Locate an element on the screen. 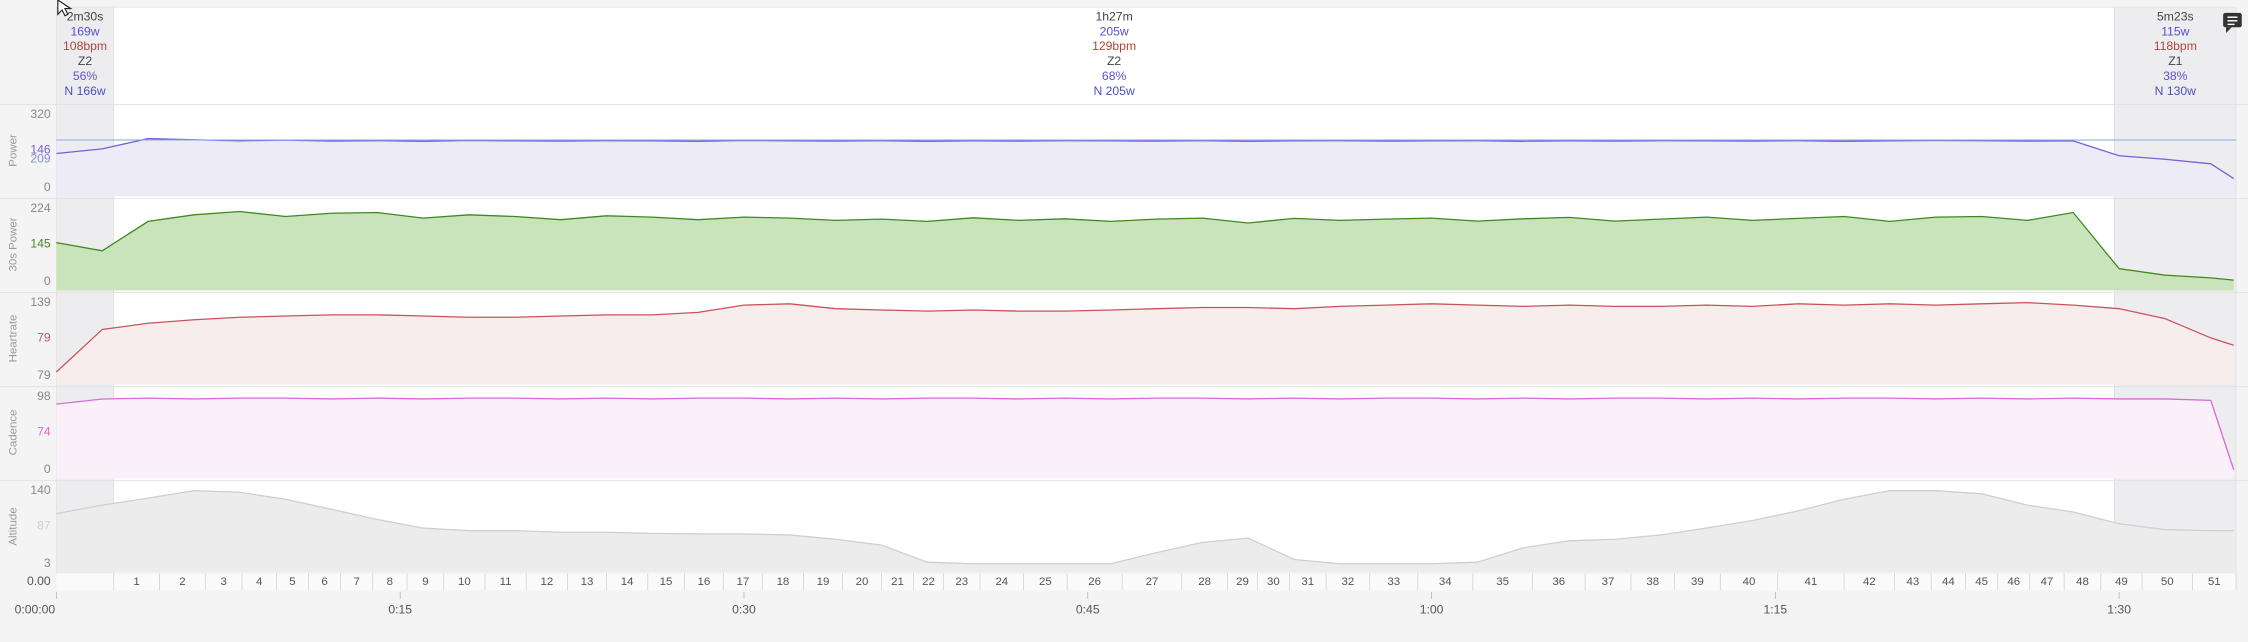 The height and width of the screenshot is (642, 2248). lap-number: 4 is located at coordinates (259, 582).